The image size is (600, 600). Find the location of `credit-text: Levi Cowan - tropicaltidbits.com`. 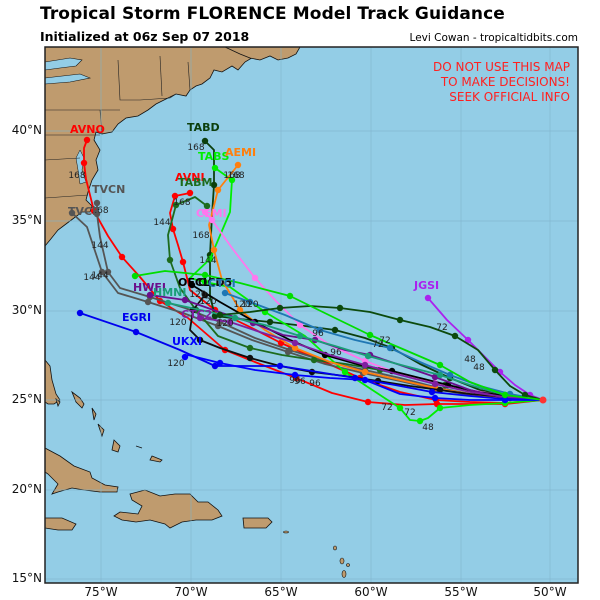

credit-text: Levi Cowan - tropicaltidbits.com is located at coordinates (493, 38).